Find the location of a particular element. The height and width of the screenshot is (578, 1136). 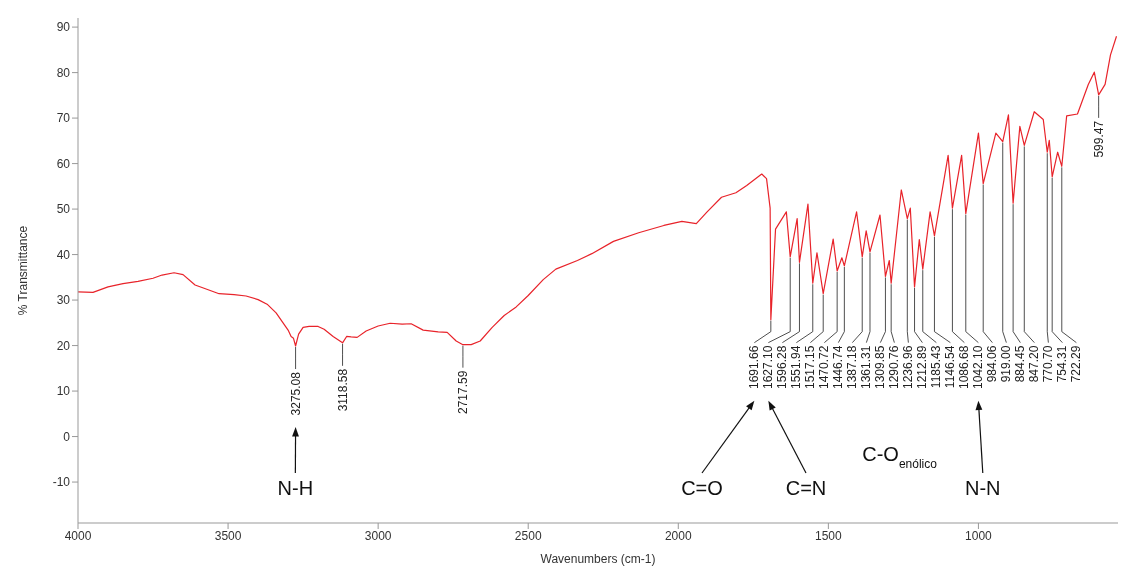

annotation: 1361.31 is located at coordinates (866, 367).